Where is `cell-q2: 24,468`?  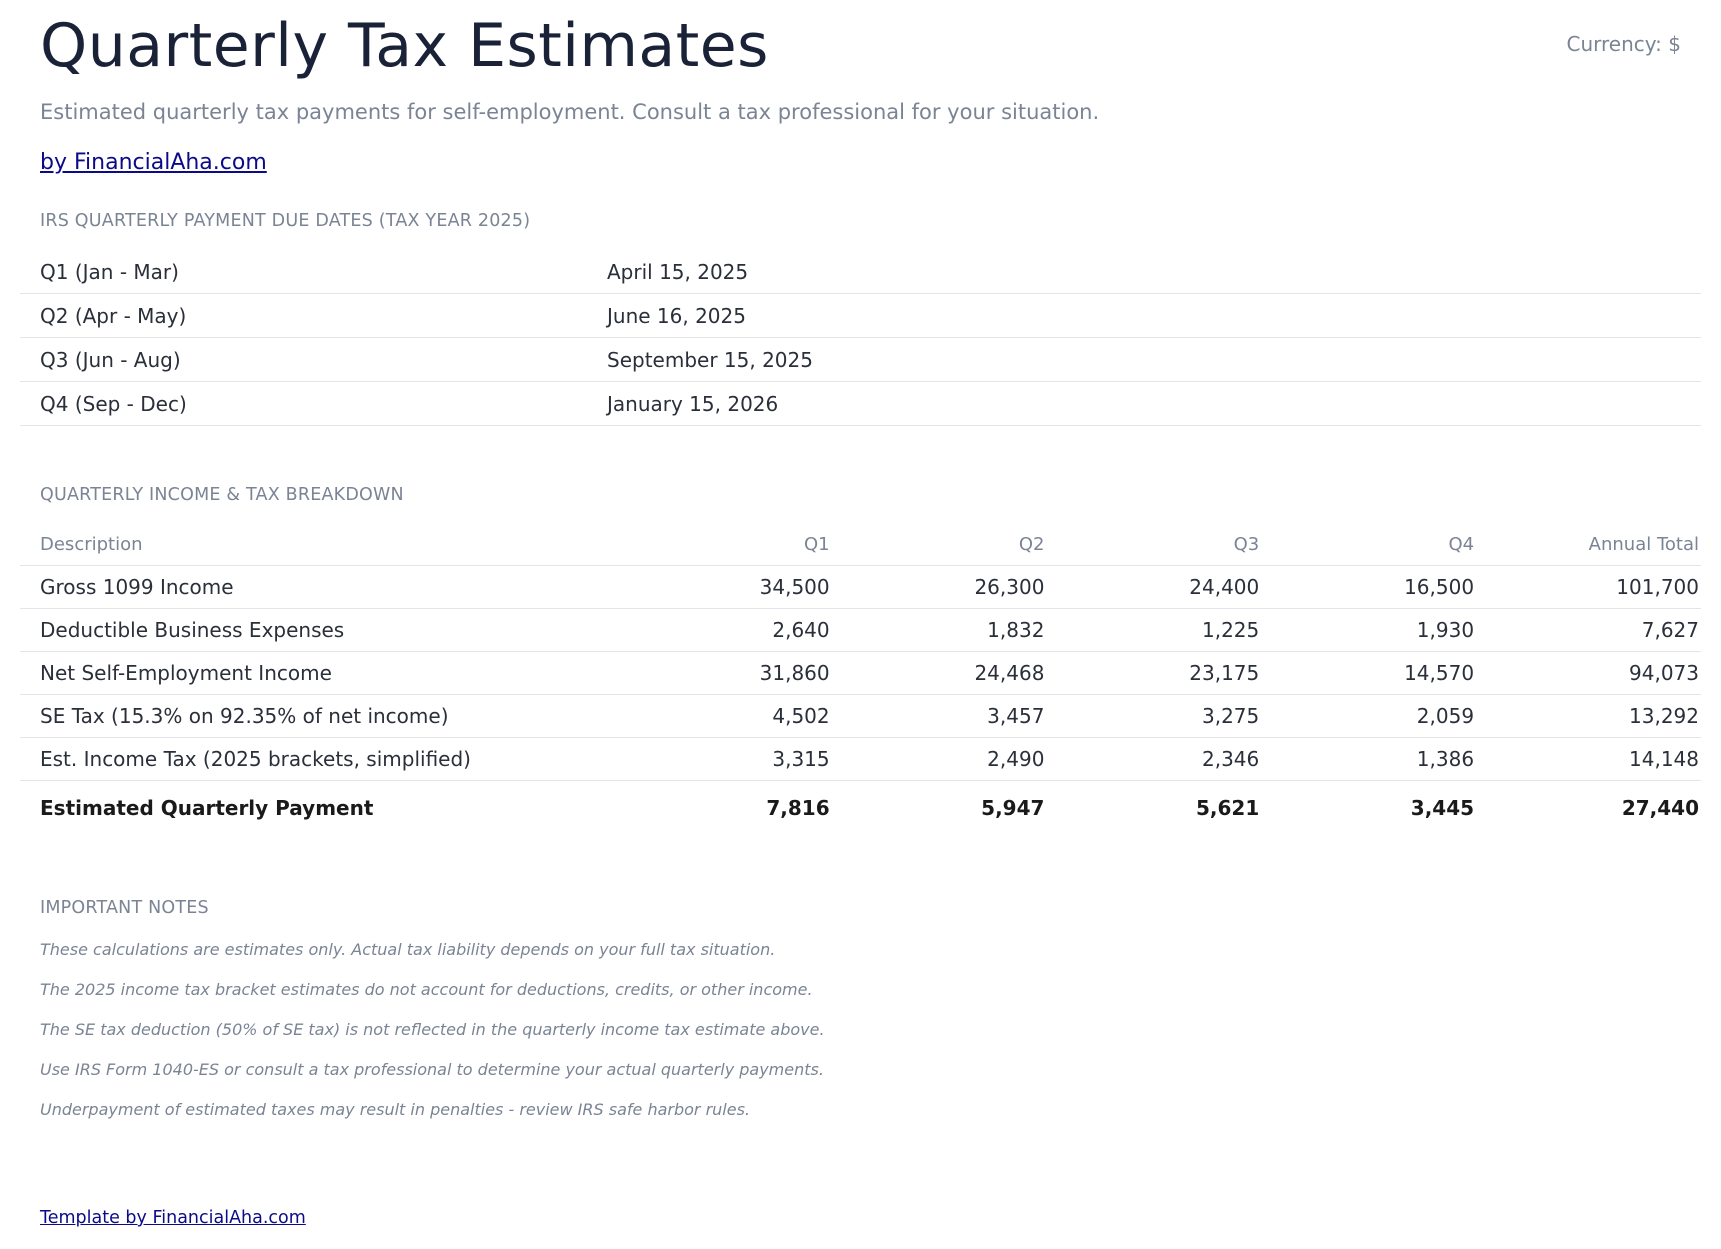
cell-q2: 24,468 is located at coordinates (939, 673).